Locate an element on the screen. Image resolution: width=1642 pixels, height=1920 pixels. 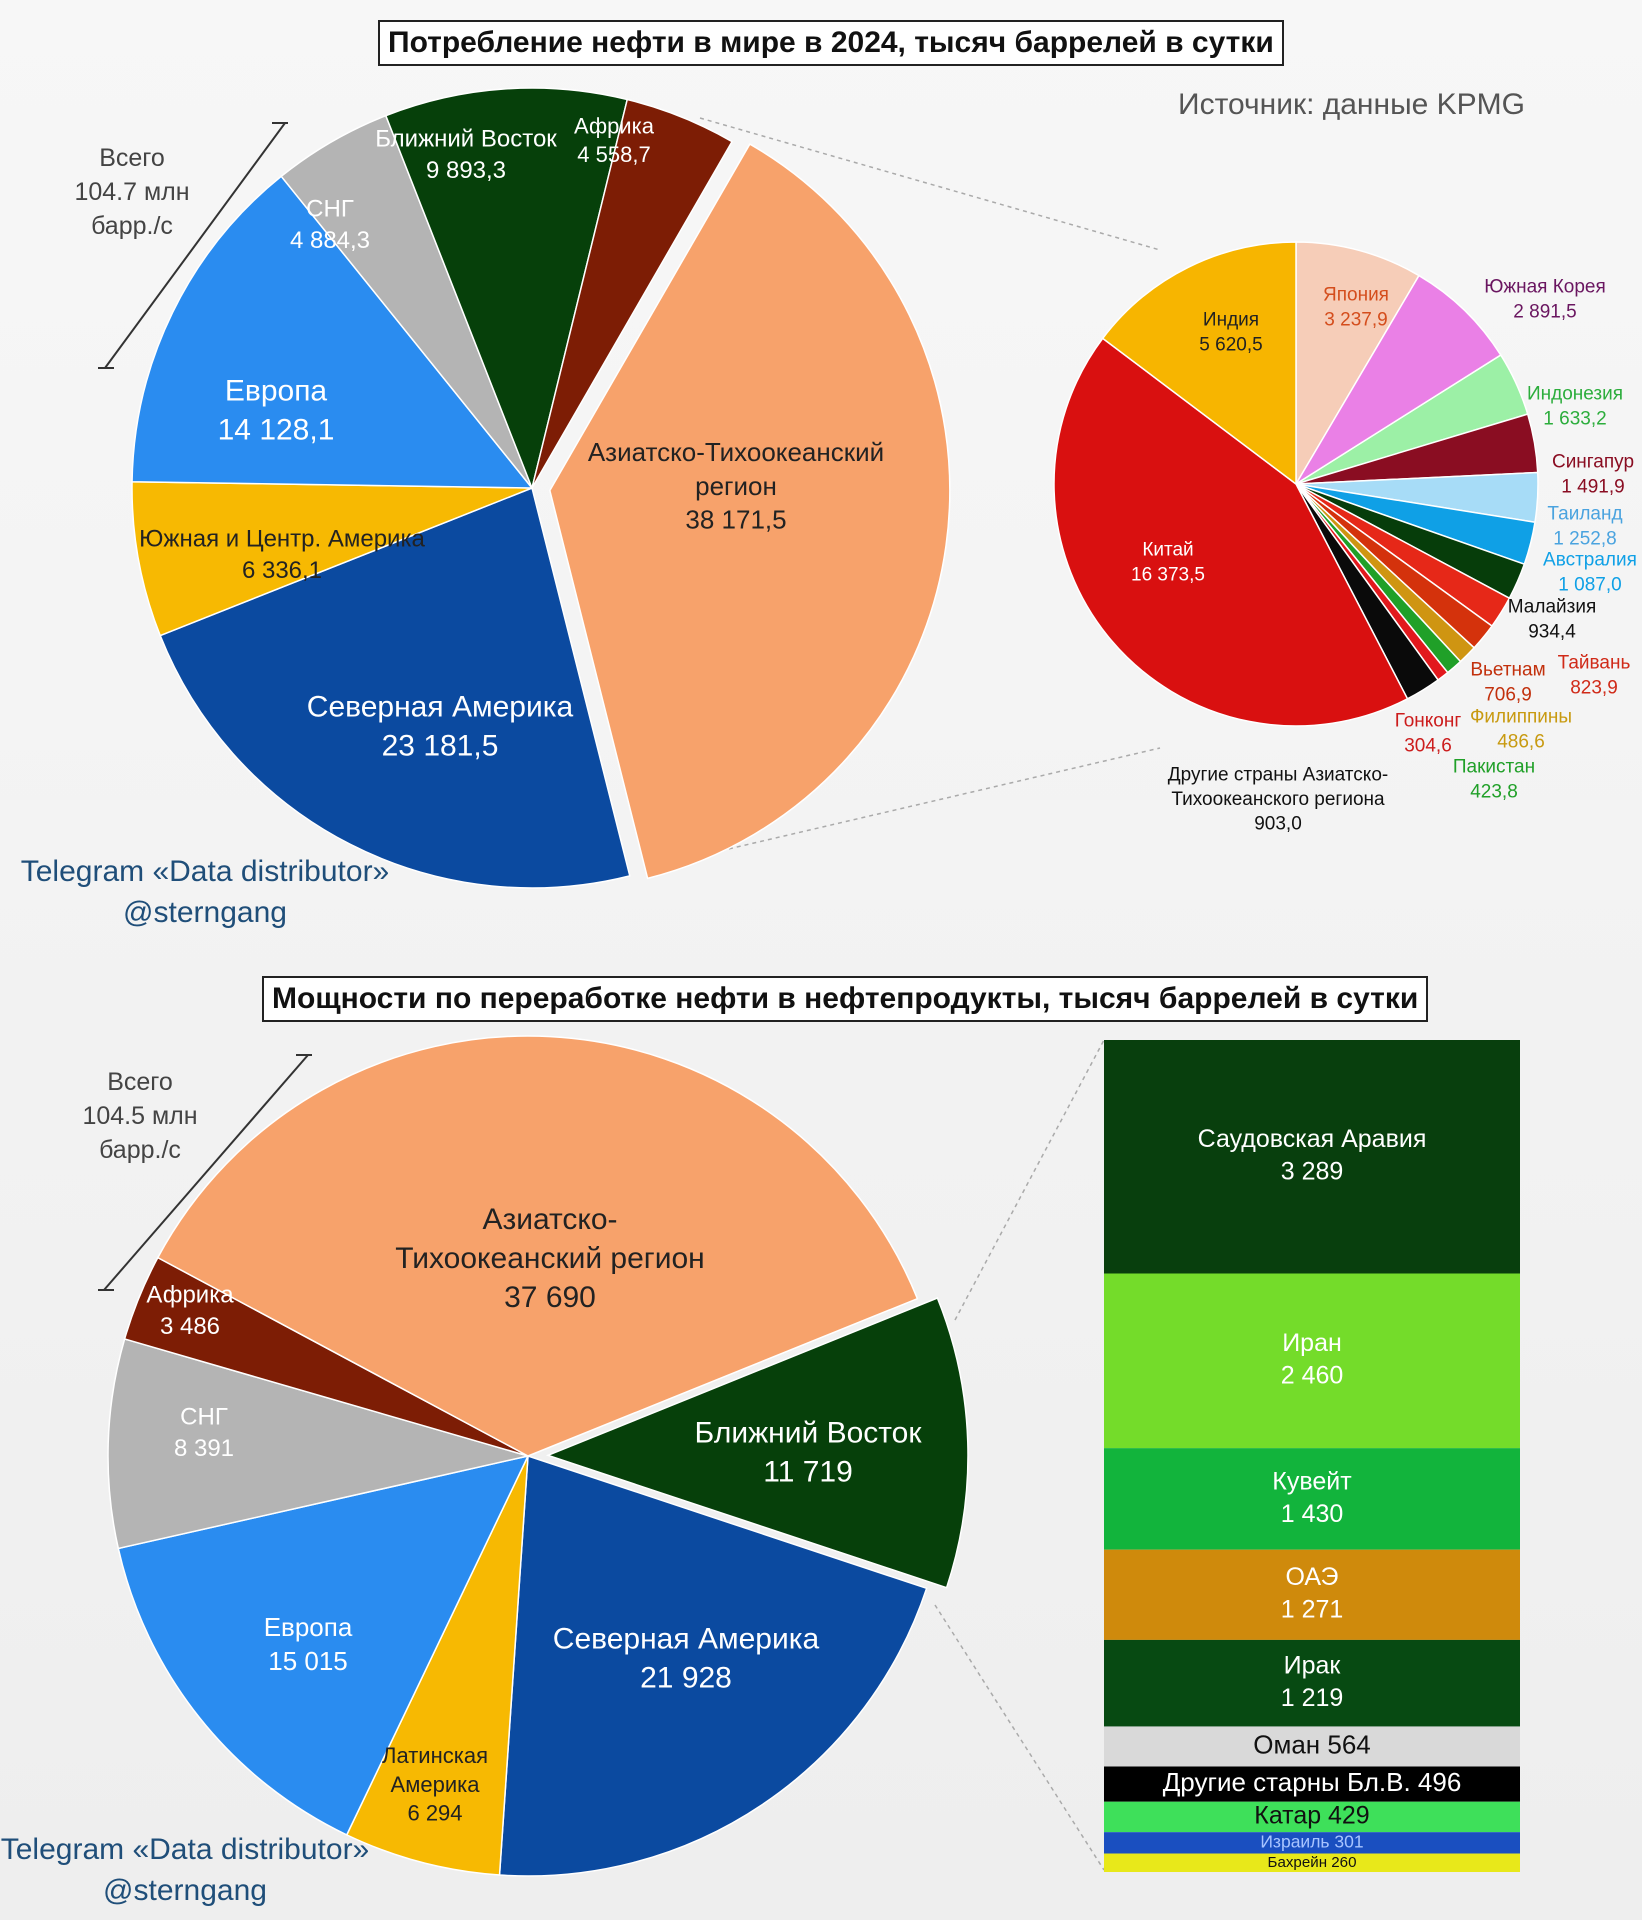
bar-segment-bahreyn is located at coordinates (1312, 1862).